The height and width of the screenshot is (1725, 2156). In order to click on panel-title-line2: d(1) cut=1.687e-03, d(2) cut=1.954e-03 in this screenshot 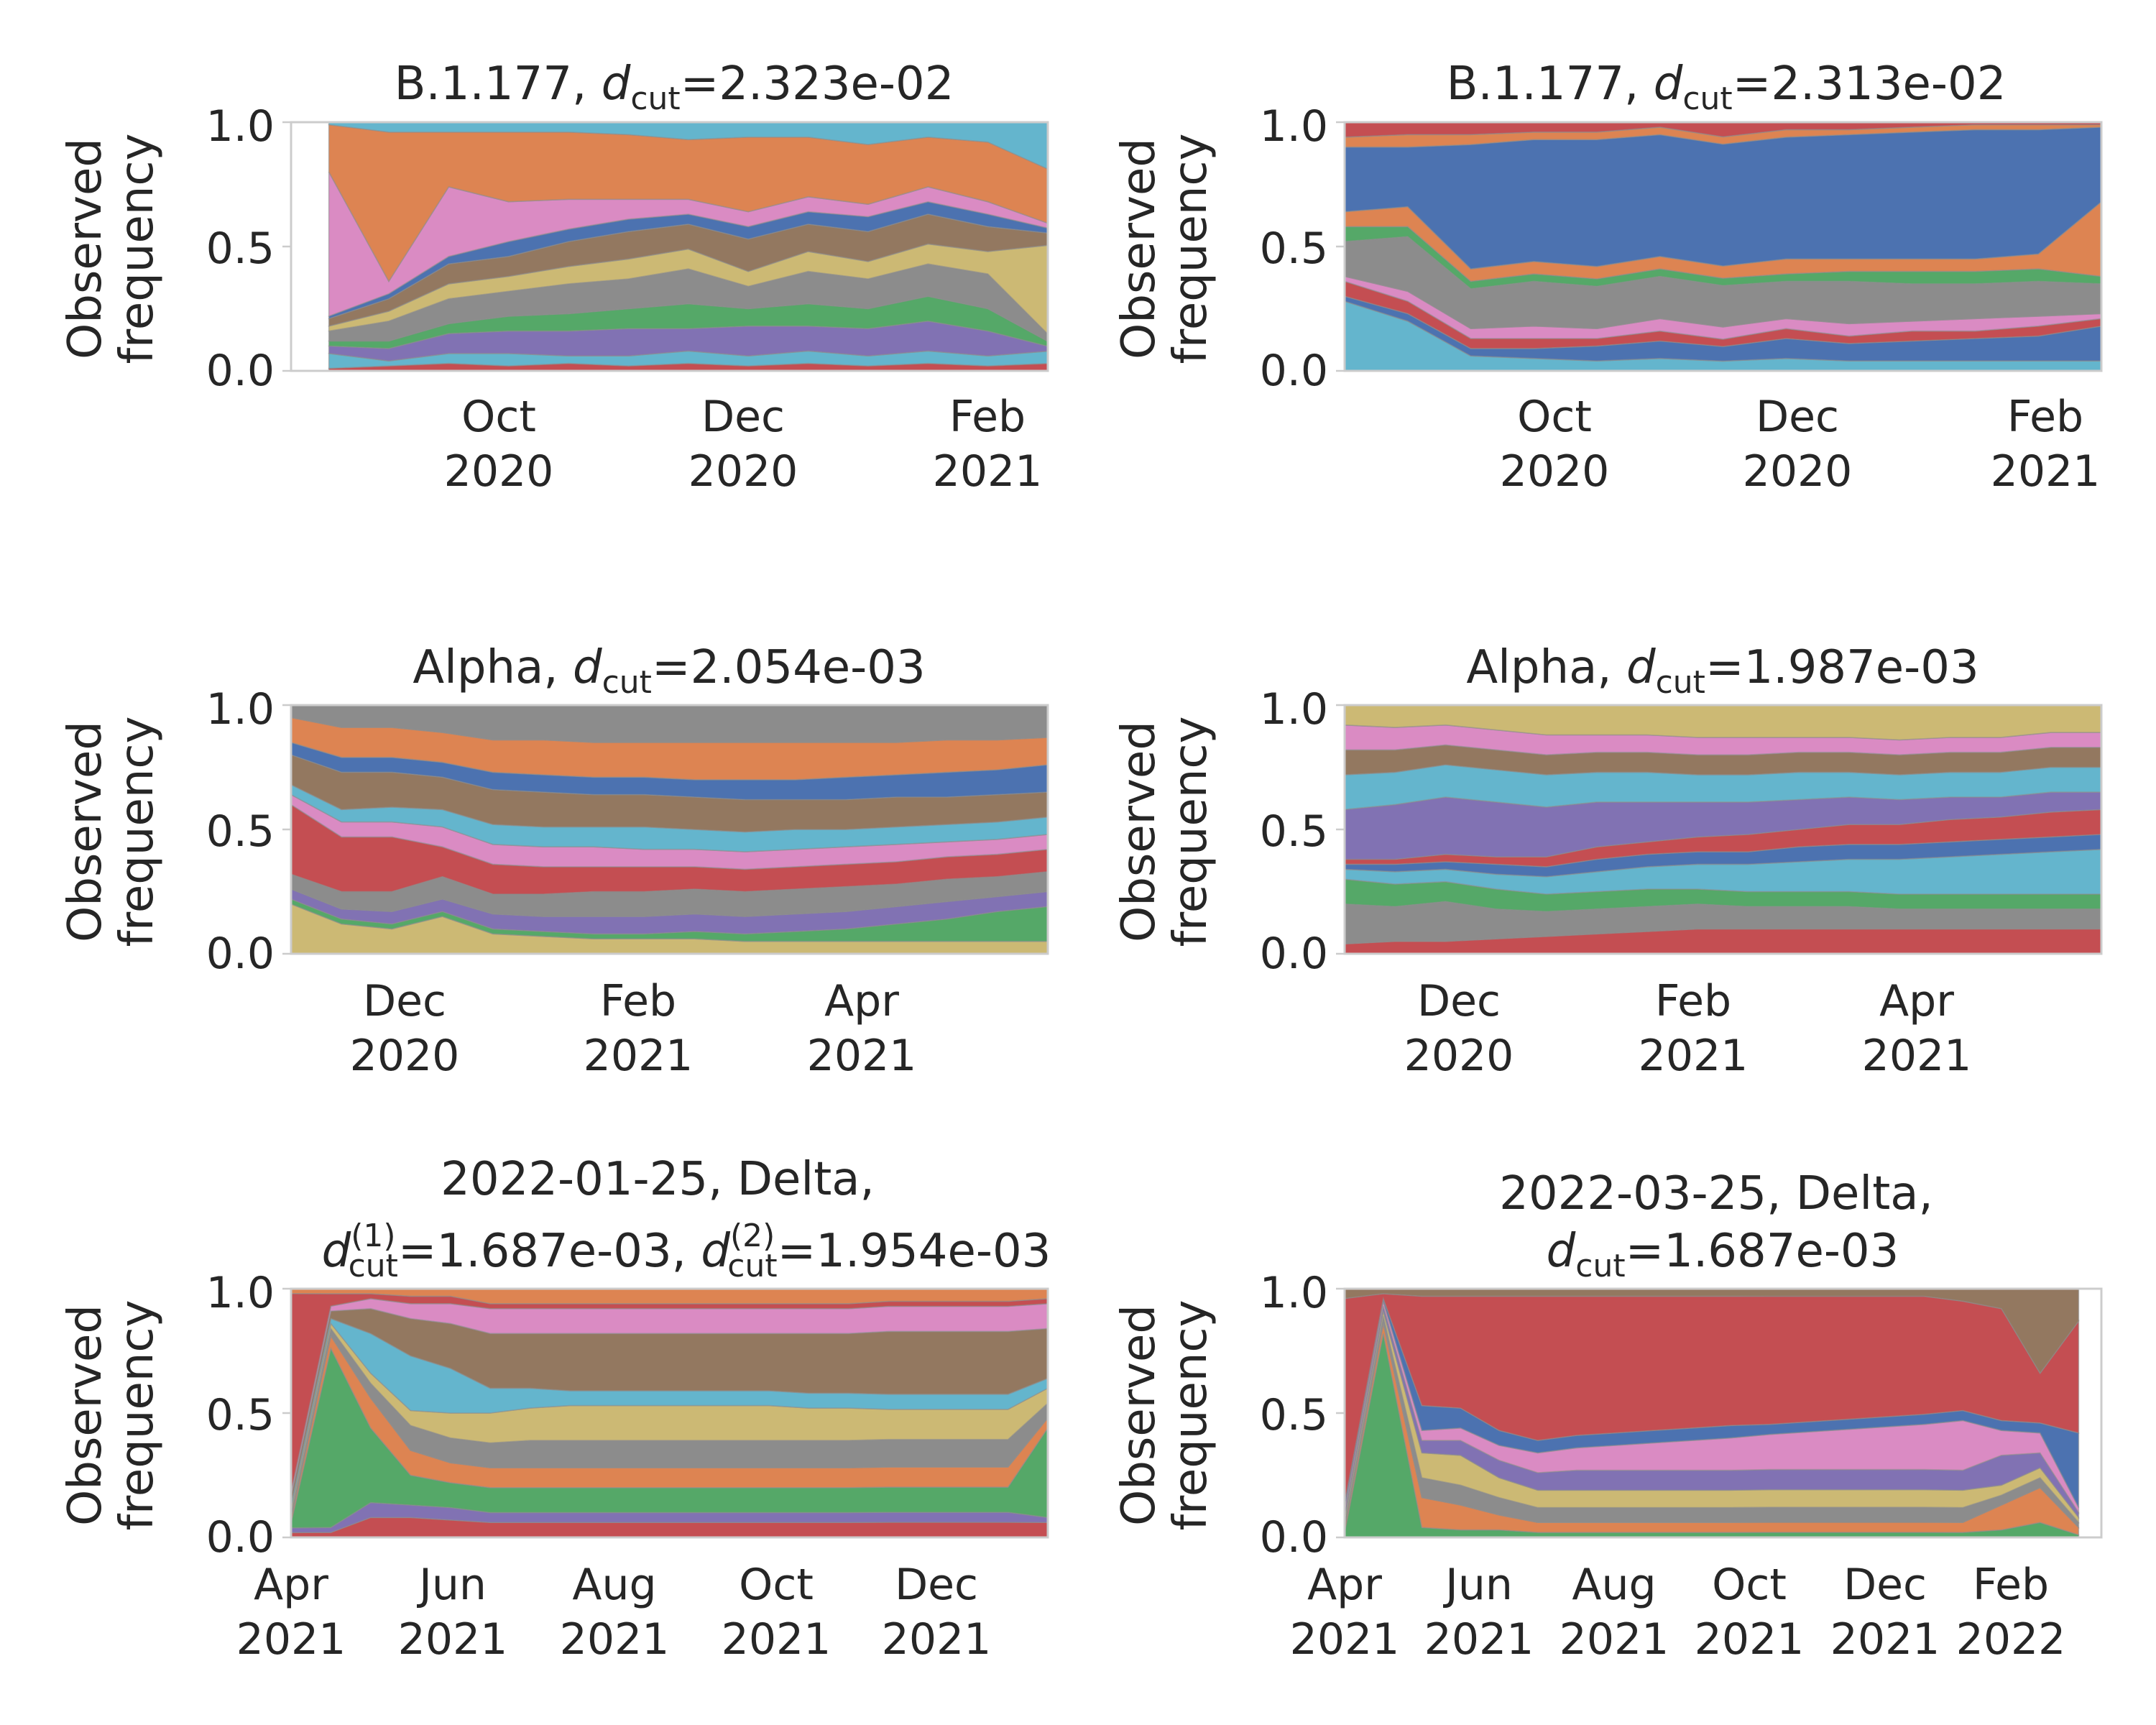, I will do `click(686, 1251)`.